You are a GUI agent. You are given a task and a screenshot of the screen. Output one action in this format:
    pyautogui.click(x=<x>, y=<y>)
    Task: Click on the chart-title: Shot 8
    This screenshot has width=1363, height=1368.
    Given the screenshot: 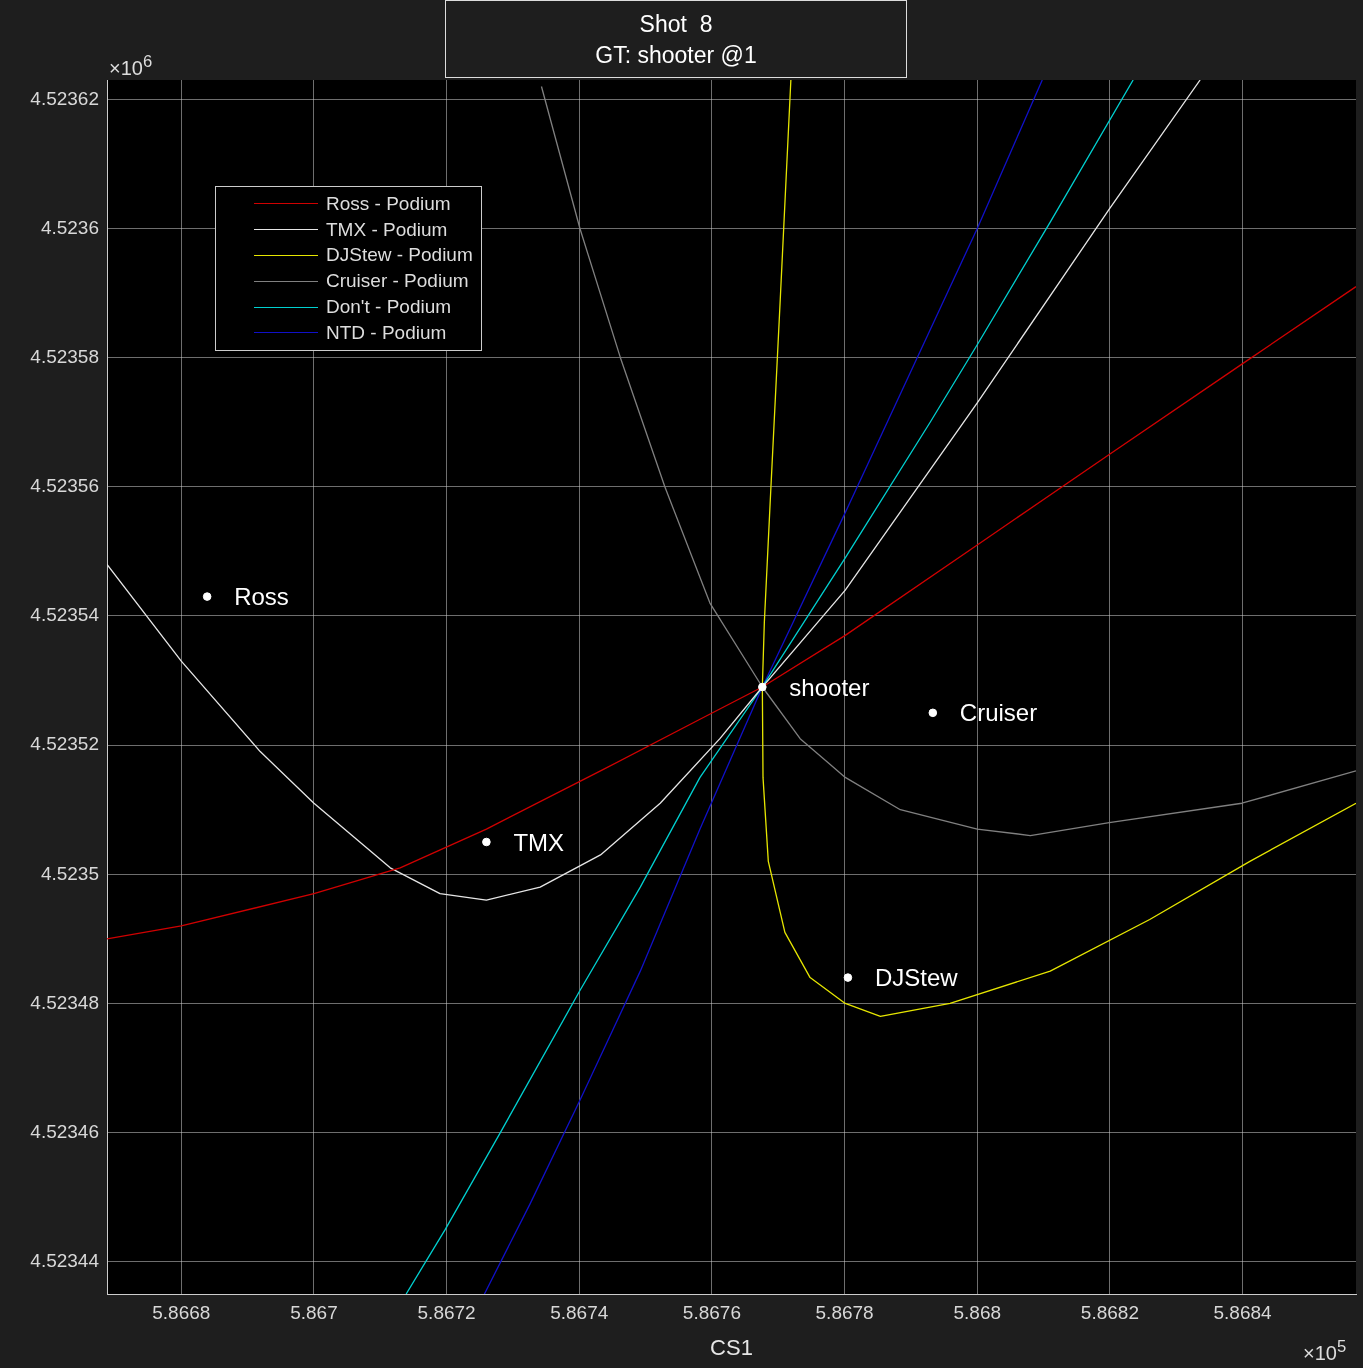 What is the action you would take?
    pyautogui.click(x=676, y=24)
    